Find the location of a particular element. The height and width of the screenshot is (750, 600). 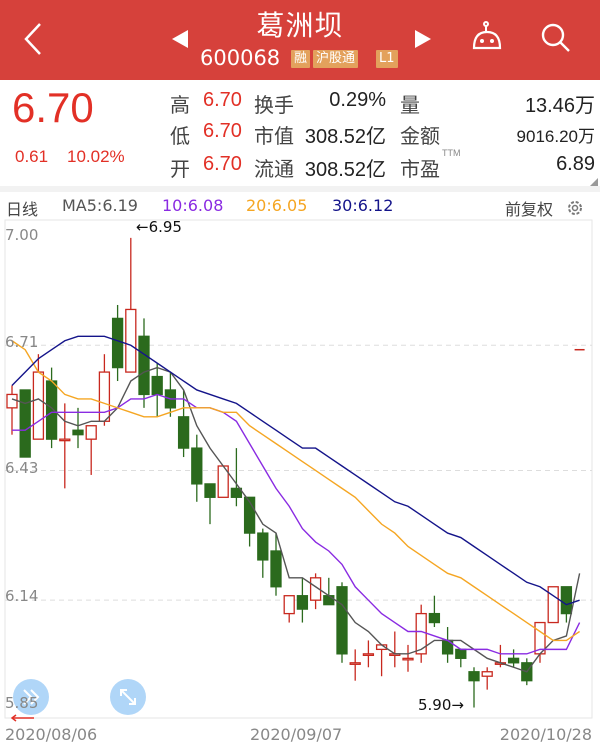

robot-icon is located at coordinates (488, 38).